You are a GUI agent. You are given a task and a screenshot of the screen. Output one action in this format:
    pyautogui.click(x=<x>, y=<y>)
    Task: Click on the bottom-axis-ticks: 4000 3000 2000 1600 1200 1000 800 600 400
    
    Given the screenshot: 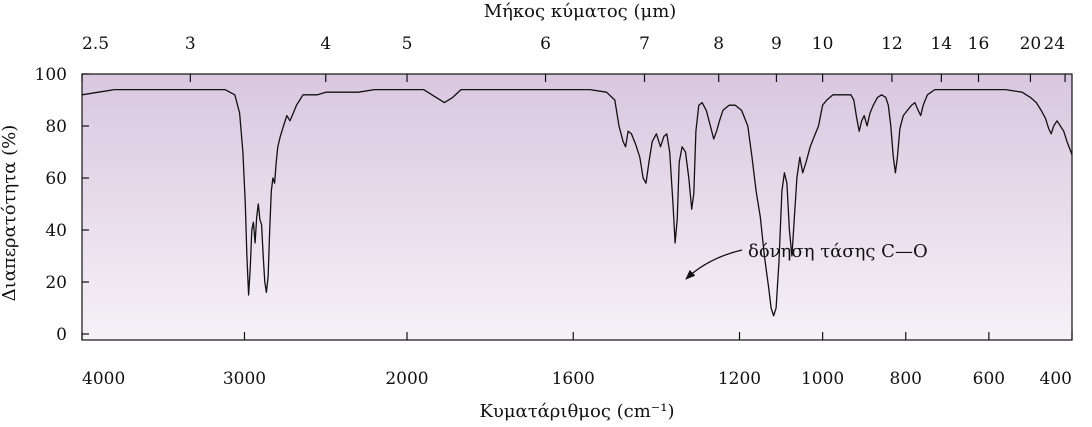 What is the action you would take?
    pyautogui.click(x=577, y=360)
    